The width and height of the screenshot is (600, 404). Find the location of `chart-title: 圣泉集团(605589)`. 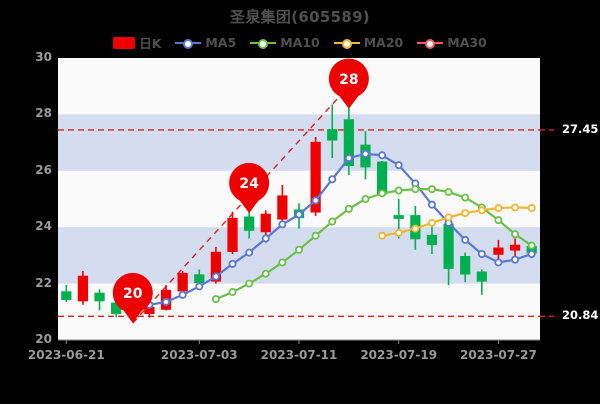

chart-title: 圣泉集团(605589) is located at coordinates (300, 17).